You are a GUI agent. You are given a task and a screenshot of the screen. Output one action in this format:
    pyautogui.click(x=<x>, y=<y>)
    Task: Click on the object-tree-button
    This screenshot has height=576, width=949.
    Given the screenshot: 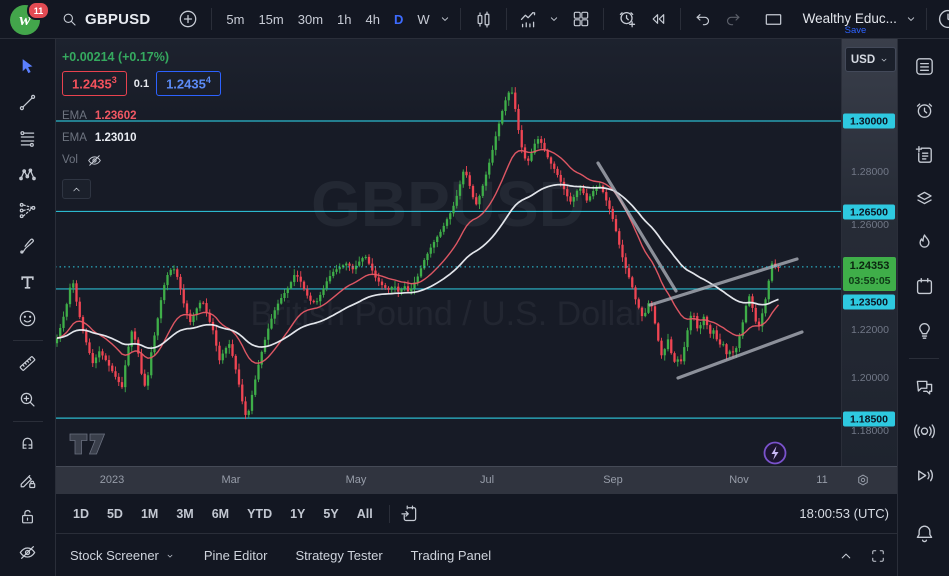 What is the action you would take?
    pyautogui.click(x=924, y=198)
    